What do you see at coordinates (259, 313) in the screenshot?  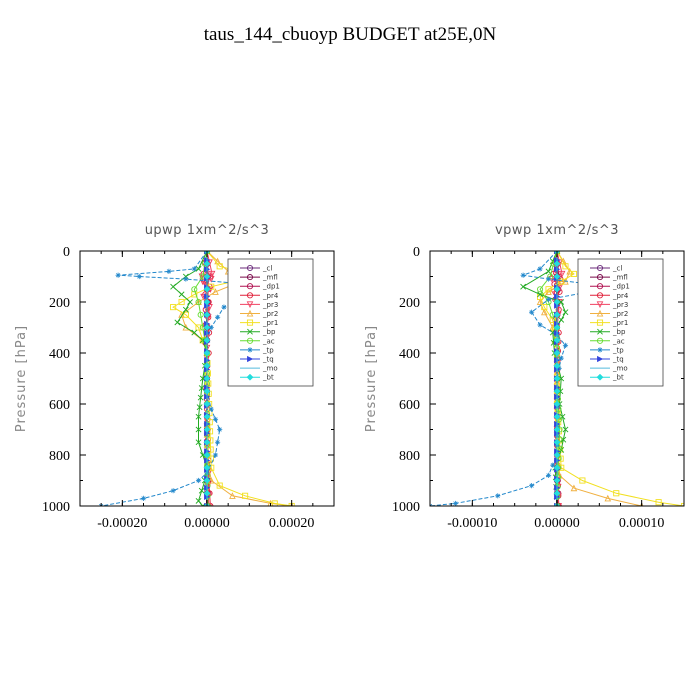 I see `legend-item-pr2: _pr2` at bounding box center [259, 313].